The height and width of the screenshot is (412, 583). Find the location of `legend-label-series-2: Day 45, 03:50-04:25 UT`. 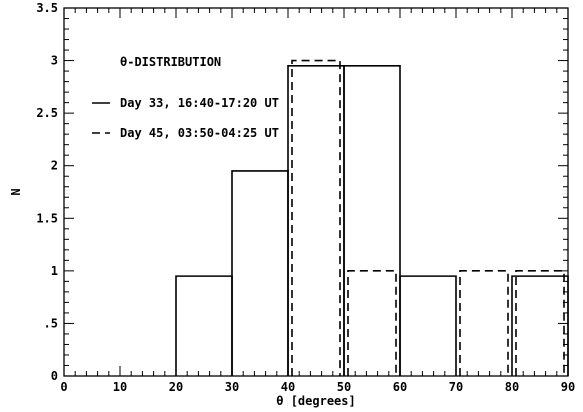

legend-label-series-2: Day 45, 03:50-04:25 UT is located at coordinates (199, 133).